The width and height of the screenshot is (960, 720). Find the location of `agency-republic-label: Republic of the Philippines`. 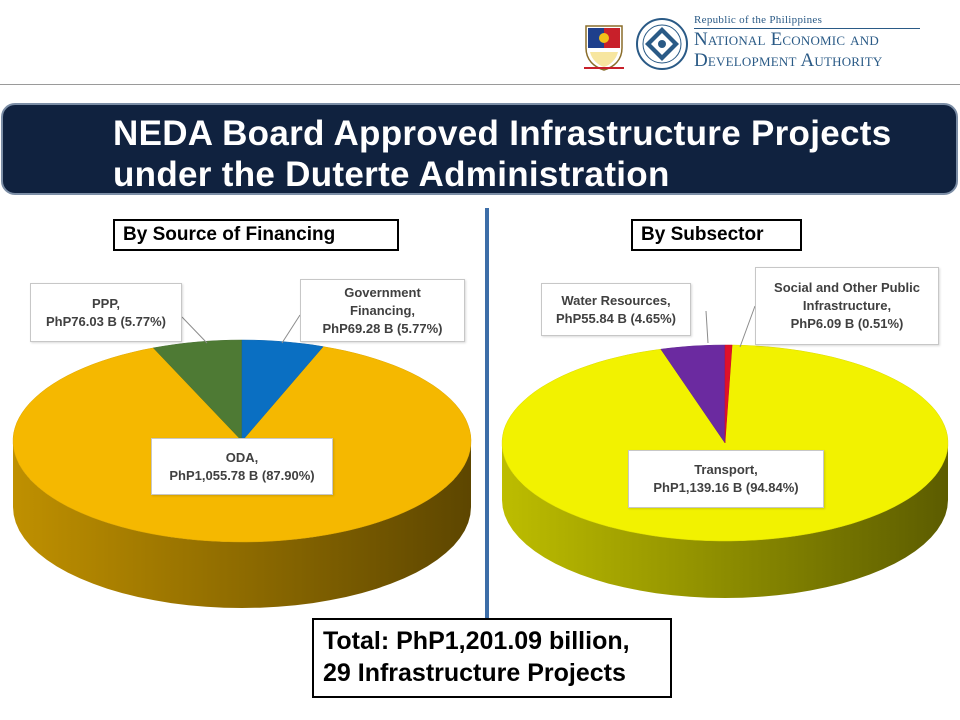

agency-republic-label: Republic of the Philippines is located at coordinates (807, 21).